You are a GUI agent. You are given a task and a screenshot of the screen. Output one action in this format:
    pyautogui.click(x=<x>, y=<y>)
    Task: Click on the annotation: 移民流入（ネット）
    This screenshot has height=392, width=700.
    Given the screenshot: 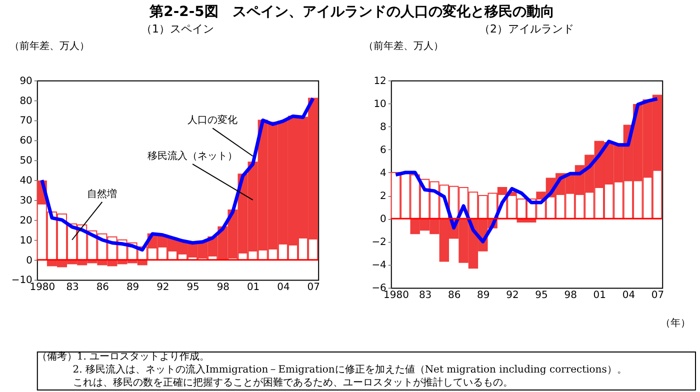 What is the action you would take?
    pyautogui.click(x=193, y=156)
    